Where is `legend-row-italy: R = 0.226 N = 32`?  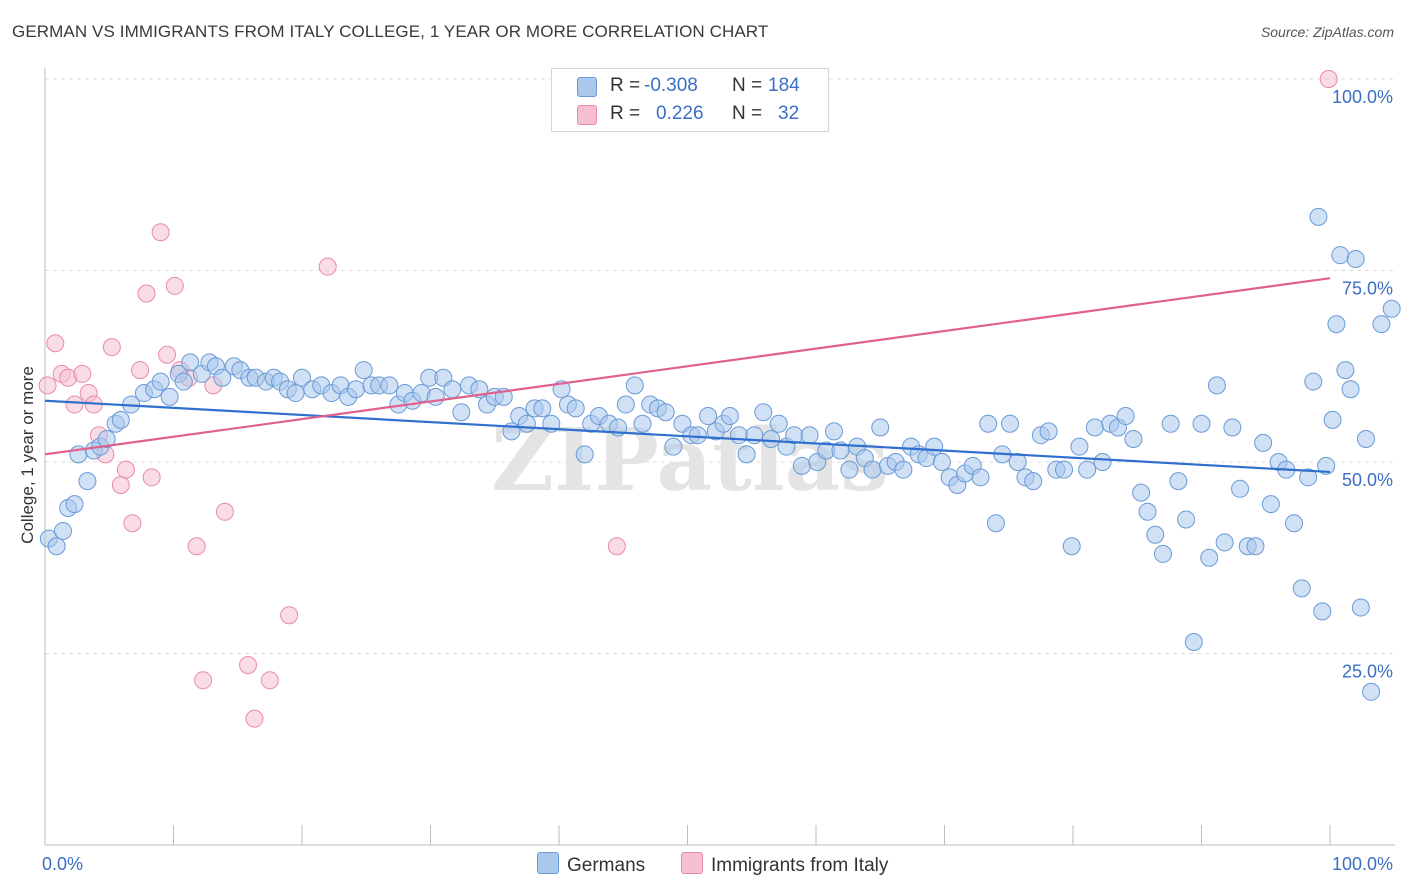
legend-row-italy: R = 0.226 N = 32 is located at coordinates (690, 114).